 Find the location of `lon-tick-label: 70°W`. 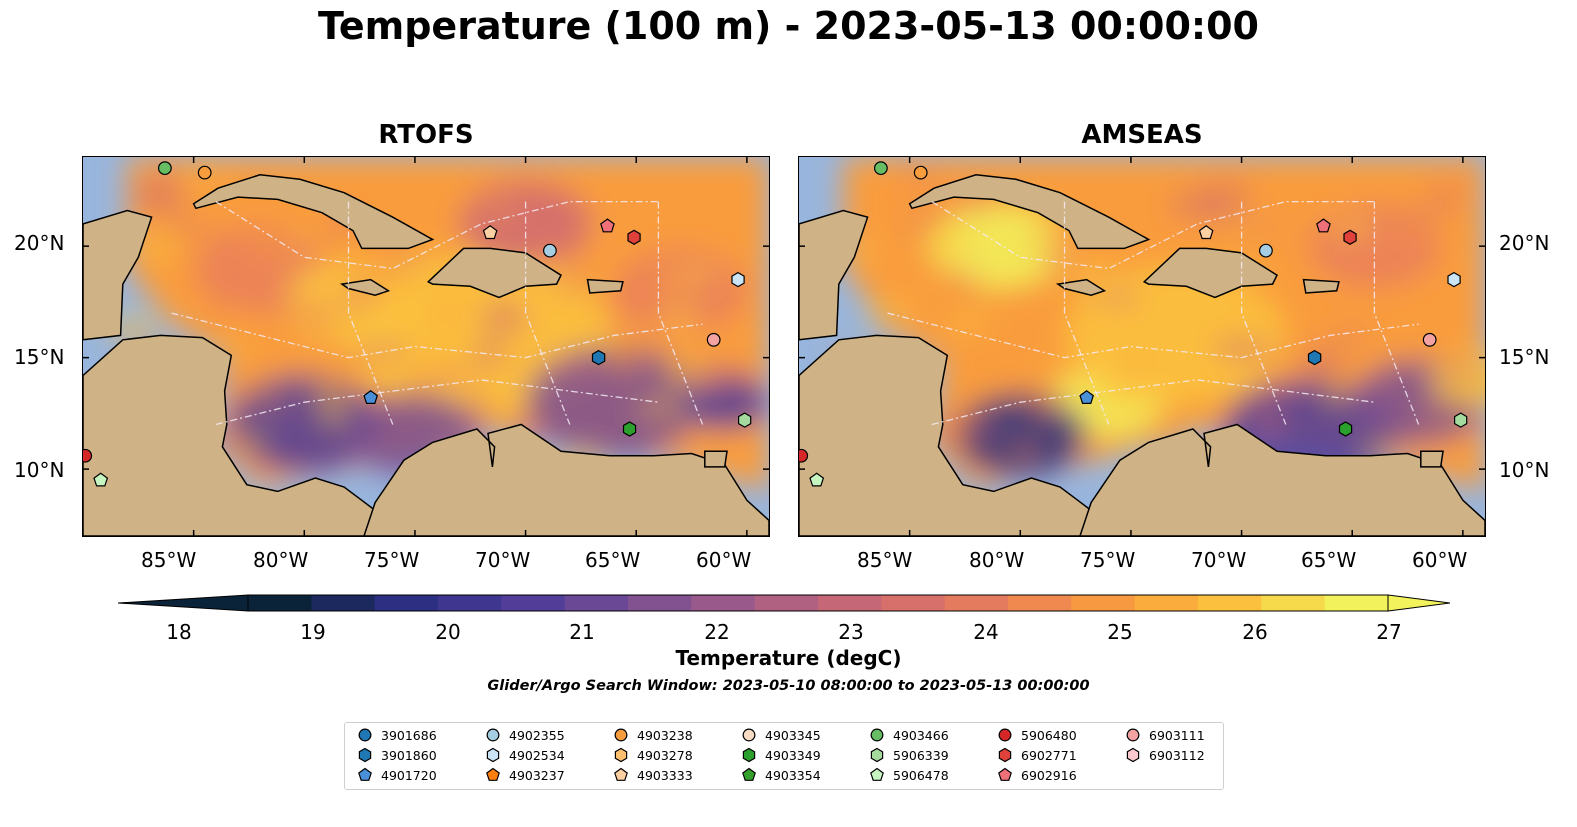

lon-tick-label: 70°W is located at coordinates (503, 560).